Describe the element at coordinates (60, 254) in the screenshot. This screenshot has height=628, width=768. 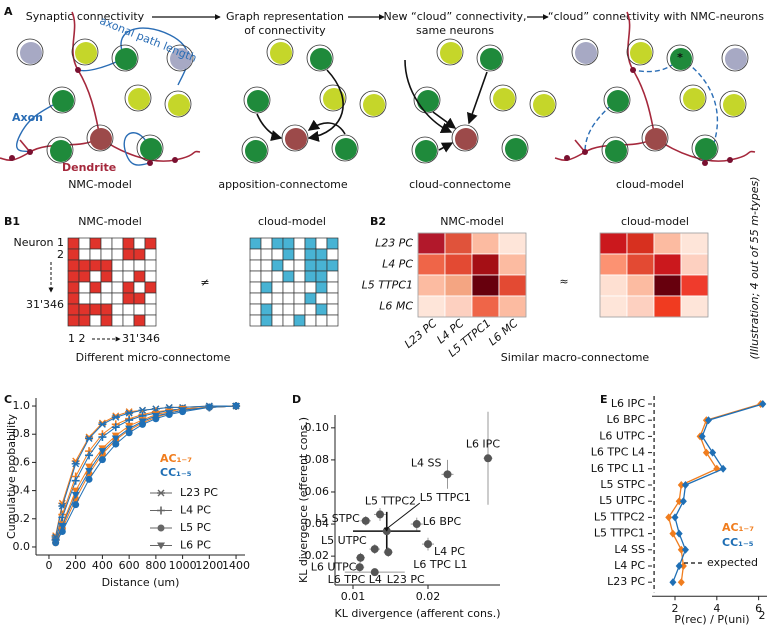
I see `row-label: 2` at that location.